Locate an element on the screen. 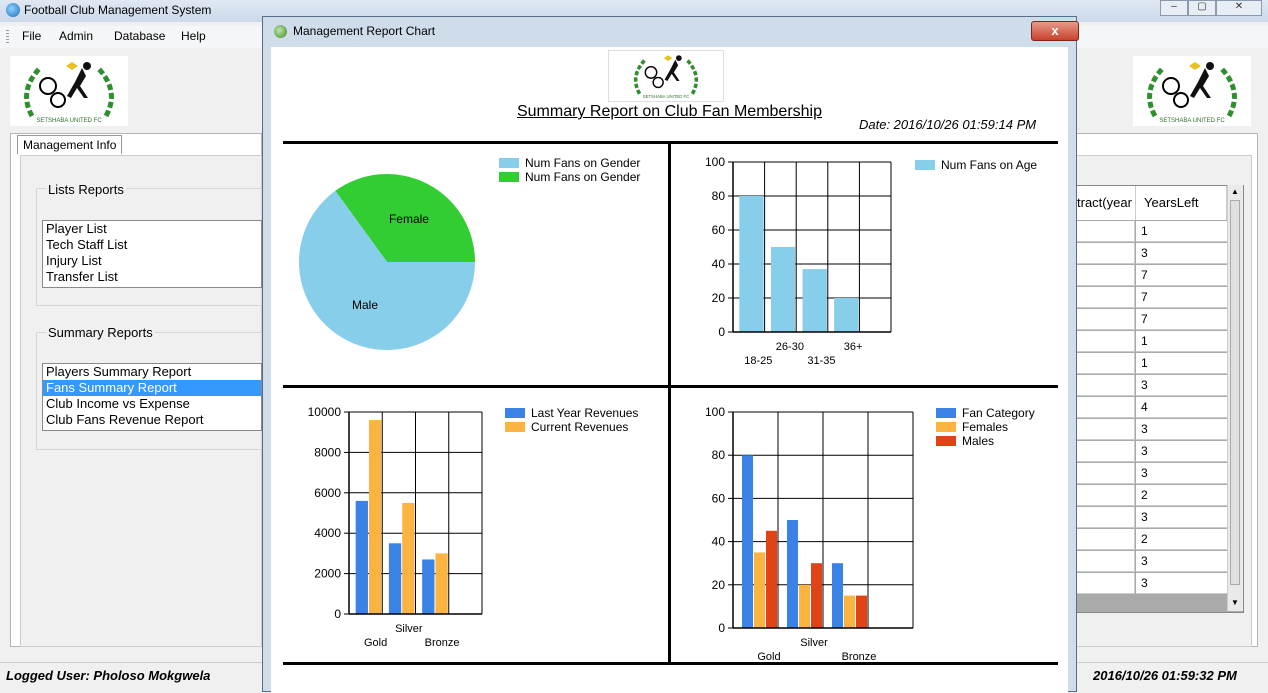  y-tick-label: 100 is located at coordinates (715, 162).